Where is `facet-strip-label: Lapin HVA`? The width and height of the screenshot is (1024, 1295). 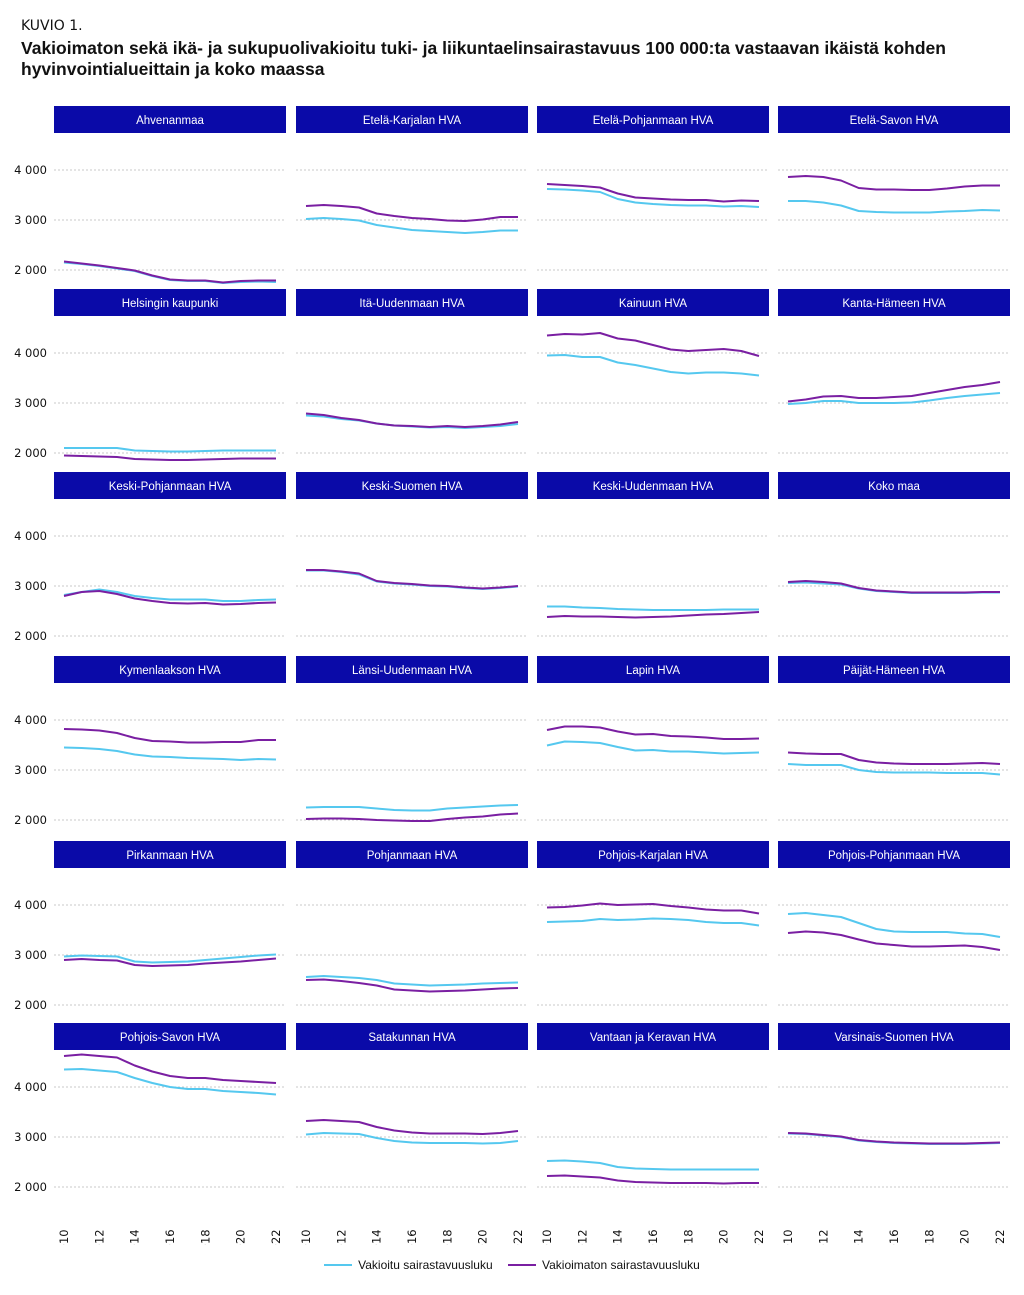
facet-strip-label: Lapin HVA is located at coordinates (653, 671).